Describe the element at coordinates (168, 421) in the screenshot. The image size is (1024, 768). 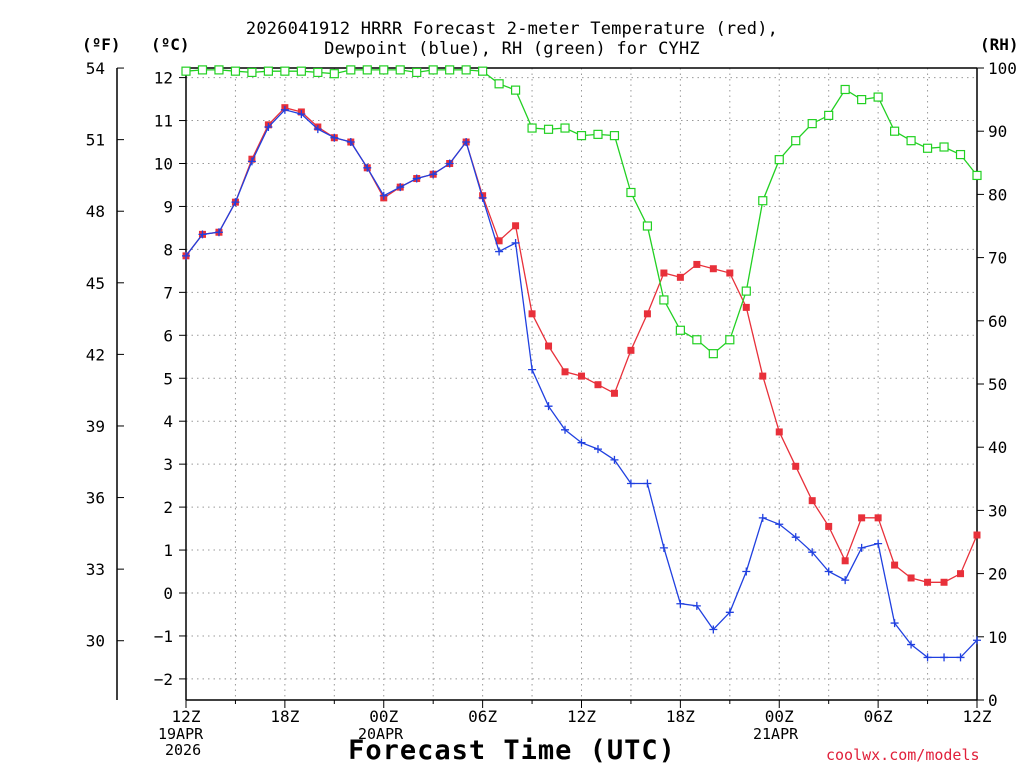
I see `celsius-tick-label: 4` at that location.